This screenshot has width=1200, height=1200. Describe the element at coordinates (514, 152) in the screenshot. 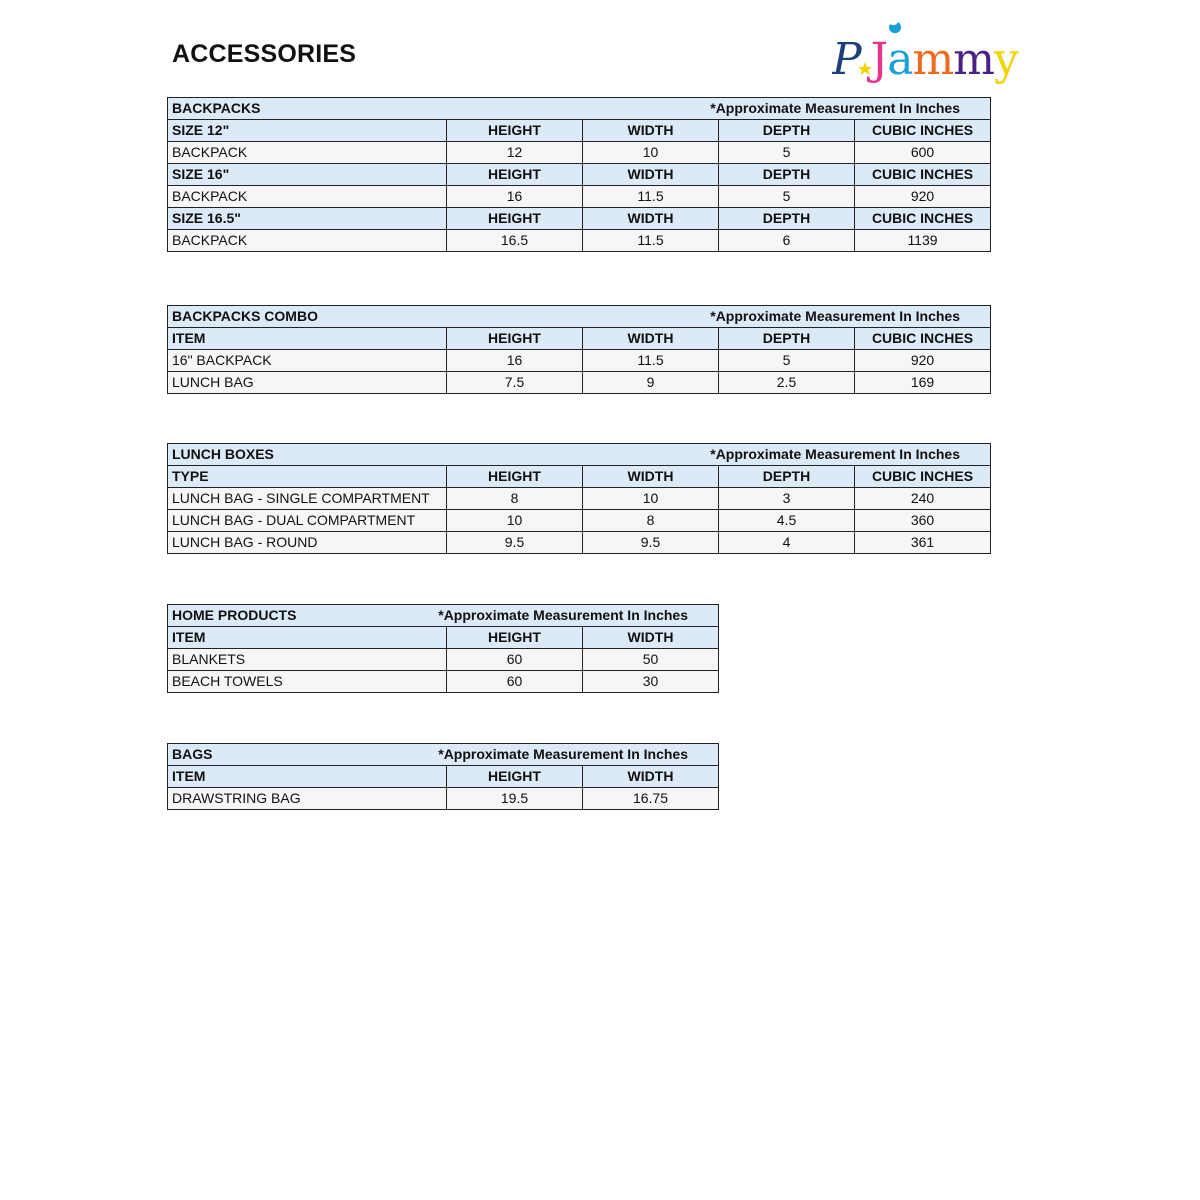

I see `table-cell: 12` at that location.